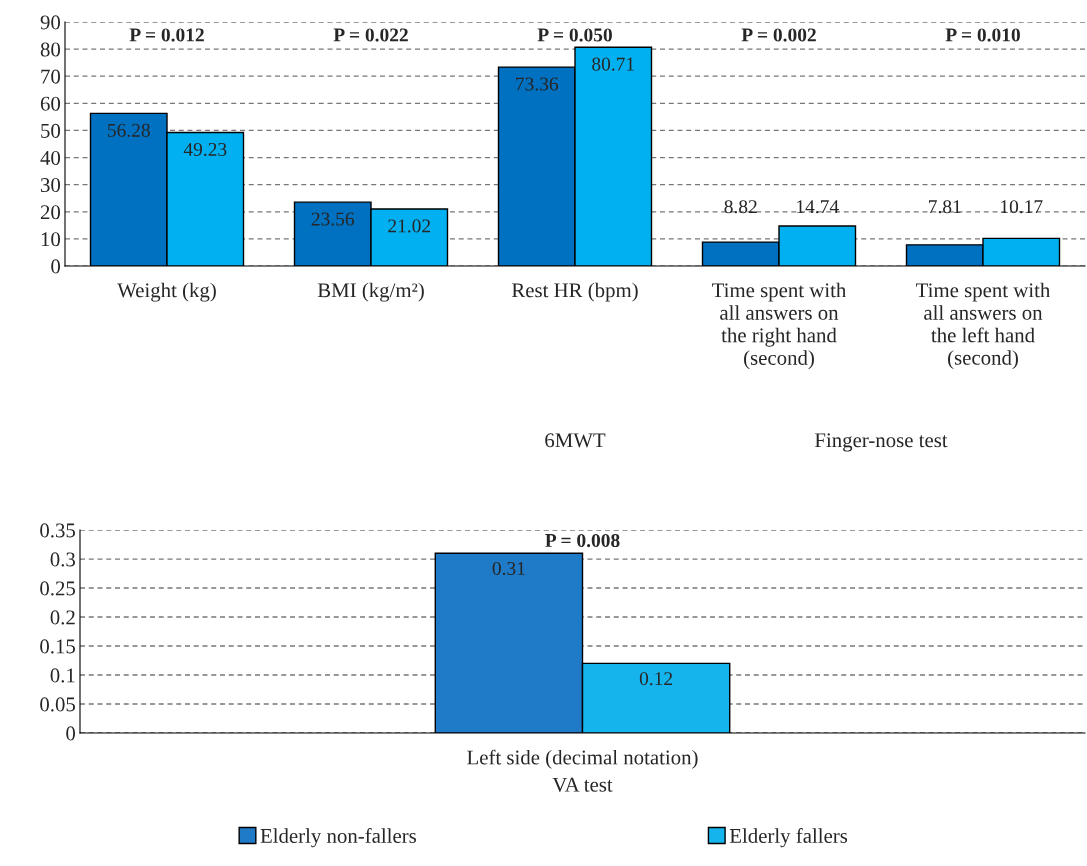 Image resolution: width=1087 pixels, height=866 pixels. I want to click on x-tick-label: Time spent with all answers on the left hand (second), so click(983, 326).